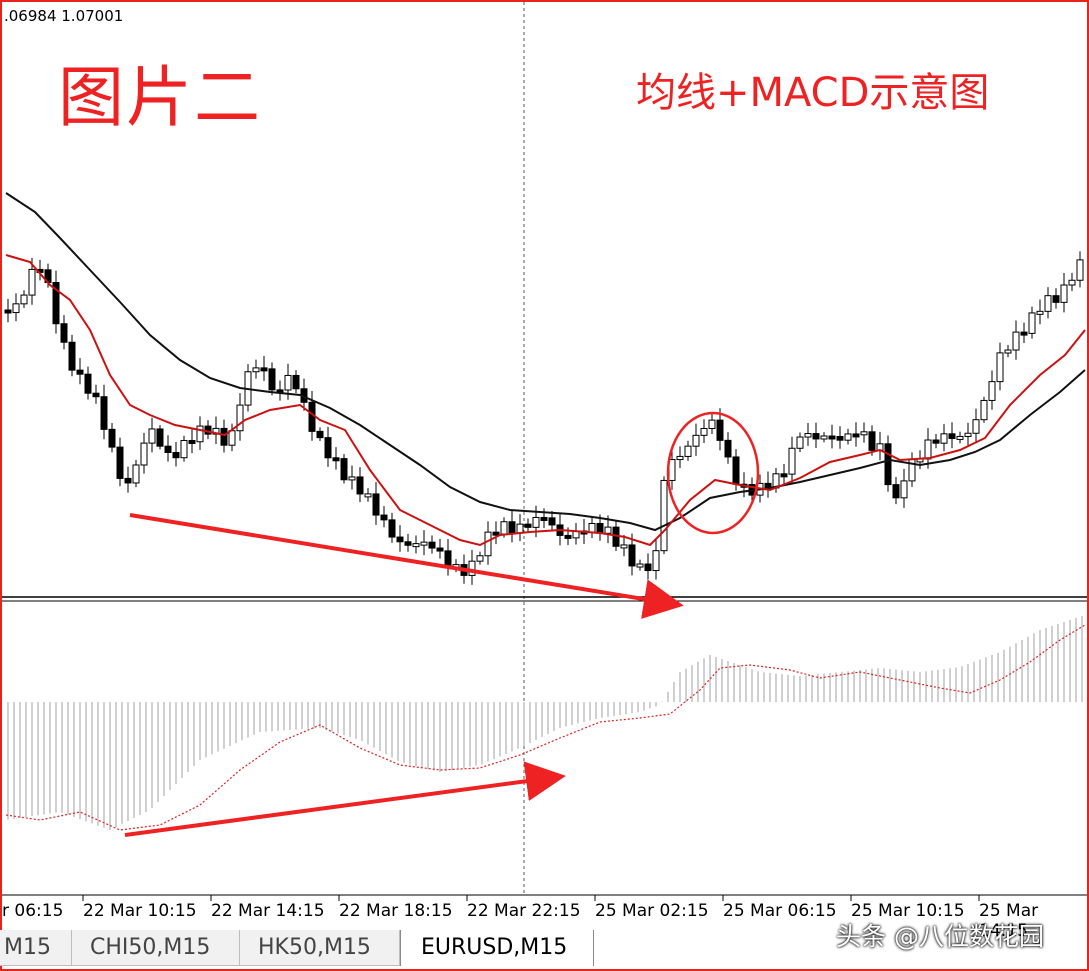 The height and width of the screenshot is (971, 1089). Describe the element at coordinates (160, 97) in the screenshot. I see `title-annotation-left: 图片二` at that location.